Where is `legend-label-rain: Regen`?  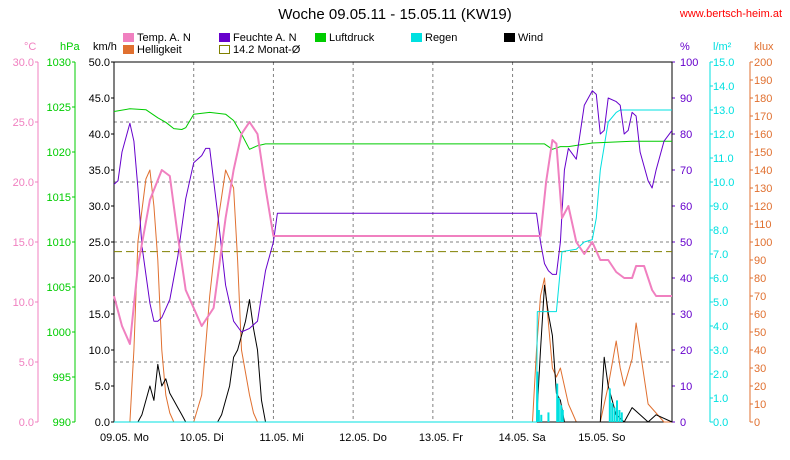 legend-label-rain: Regen is located at coordinates (441, 38).